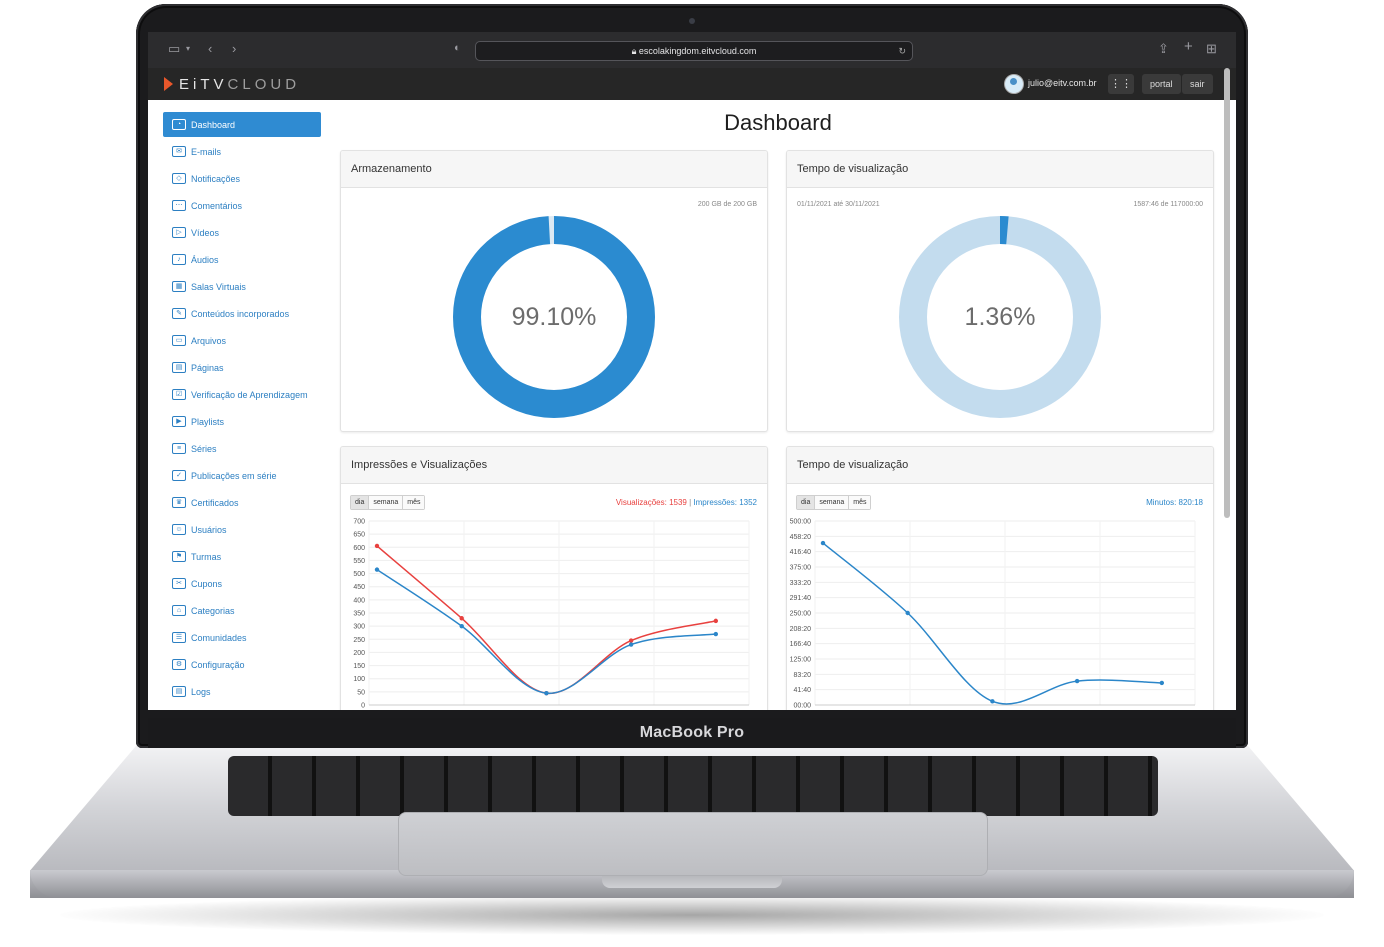  What do you see at coordinates (360, 502) in the screenshot?
I see `period-day-button: dia` at bounding box center [360, 502].